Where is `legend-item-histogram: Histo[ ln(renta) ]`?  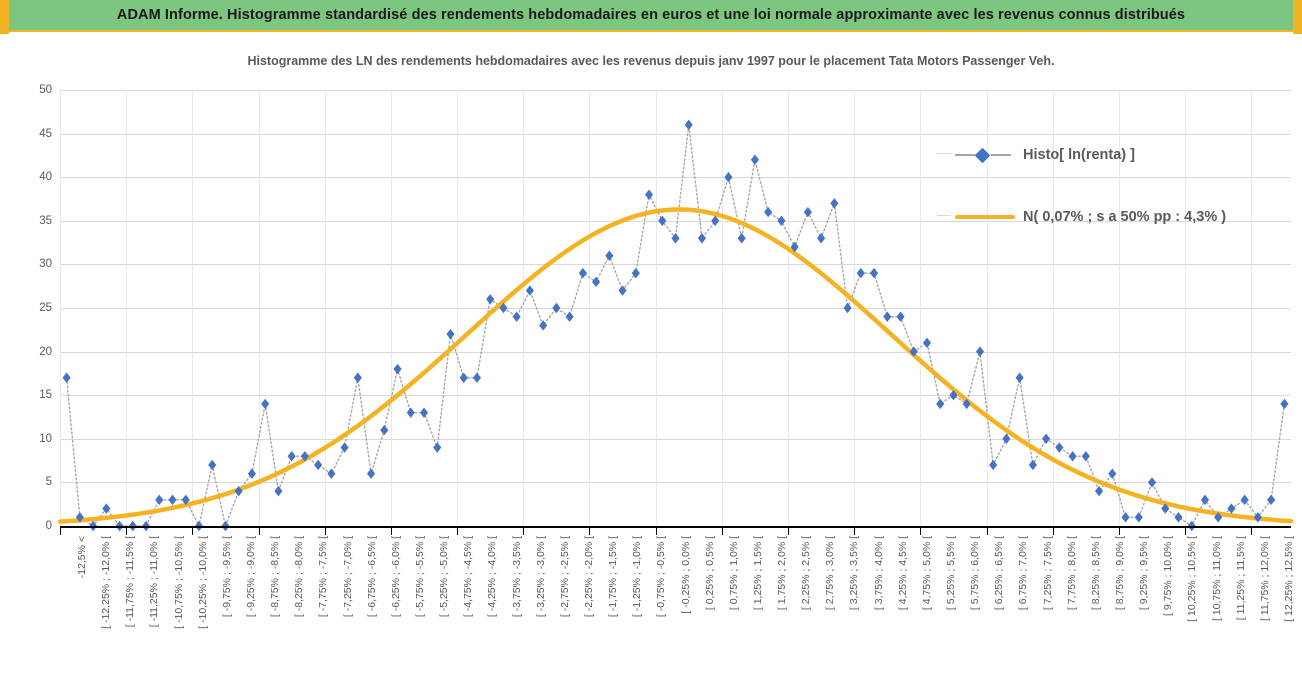 legend-item-histogram: Histo[ ln(renta) ] is located at coordinates (1036, 155).